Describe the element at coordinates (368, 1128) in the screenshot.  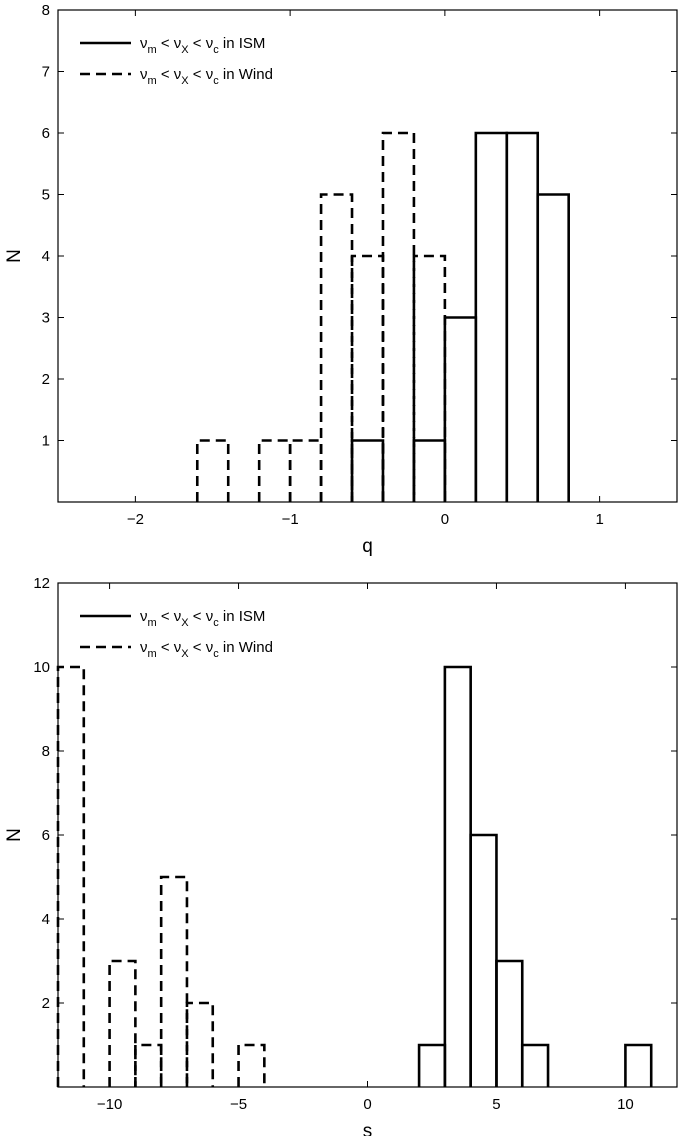
I see `x-axis-label: s` at that location.